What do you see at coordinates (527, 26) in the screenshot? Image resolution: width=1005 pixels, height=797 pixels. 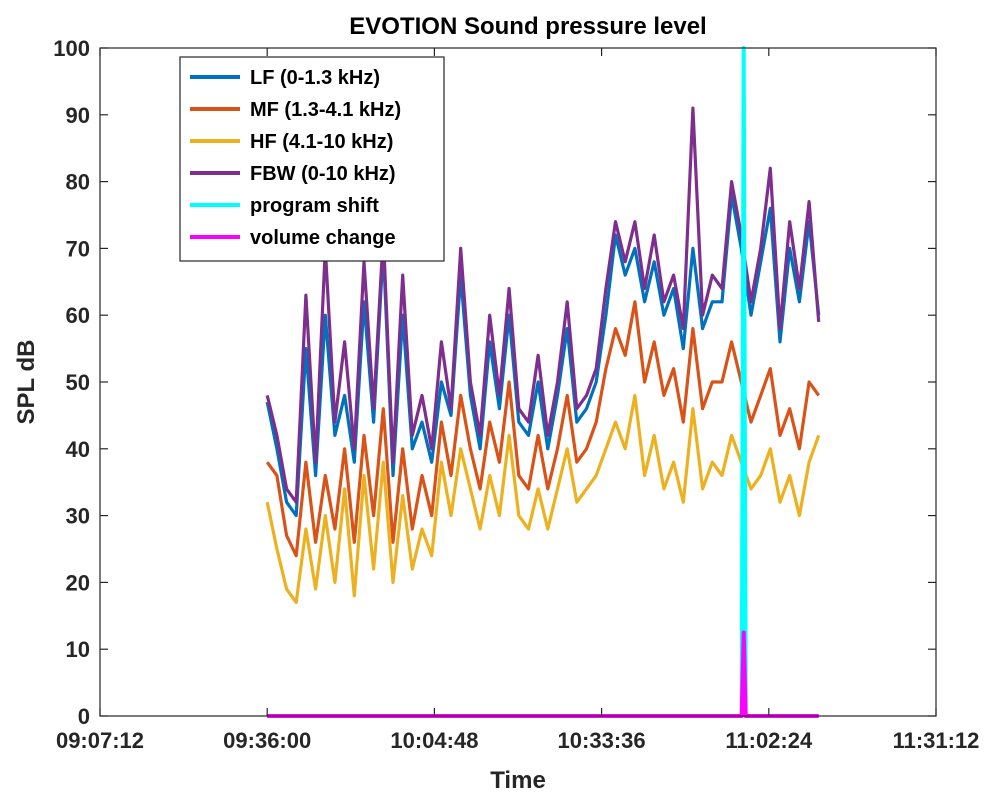 I see `chart-title: EVOTION Sound pressure level` at bounding box center [527, 26].